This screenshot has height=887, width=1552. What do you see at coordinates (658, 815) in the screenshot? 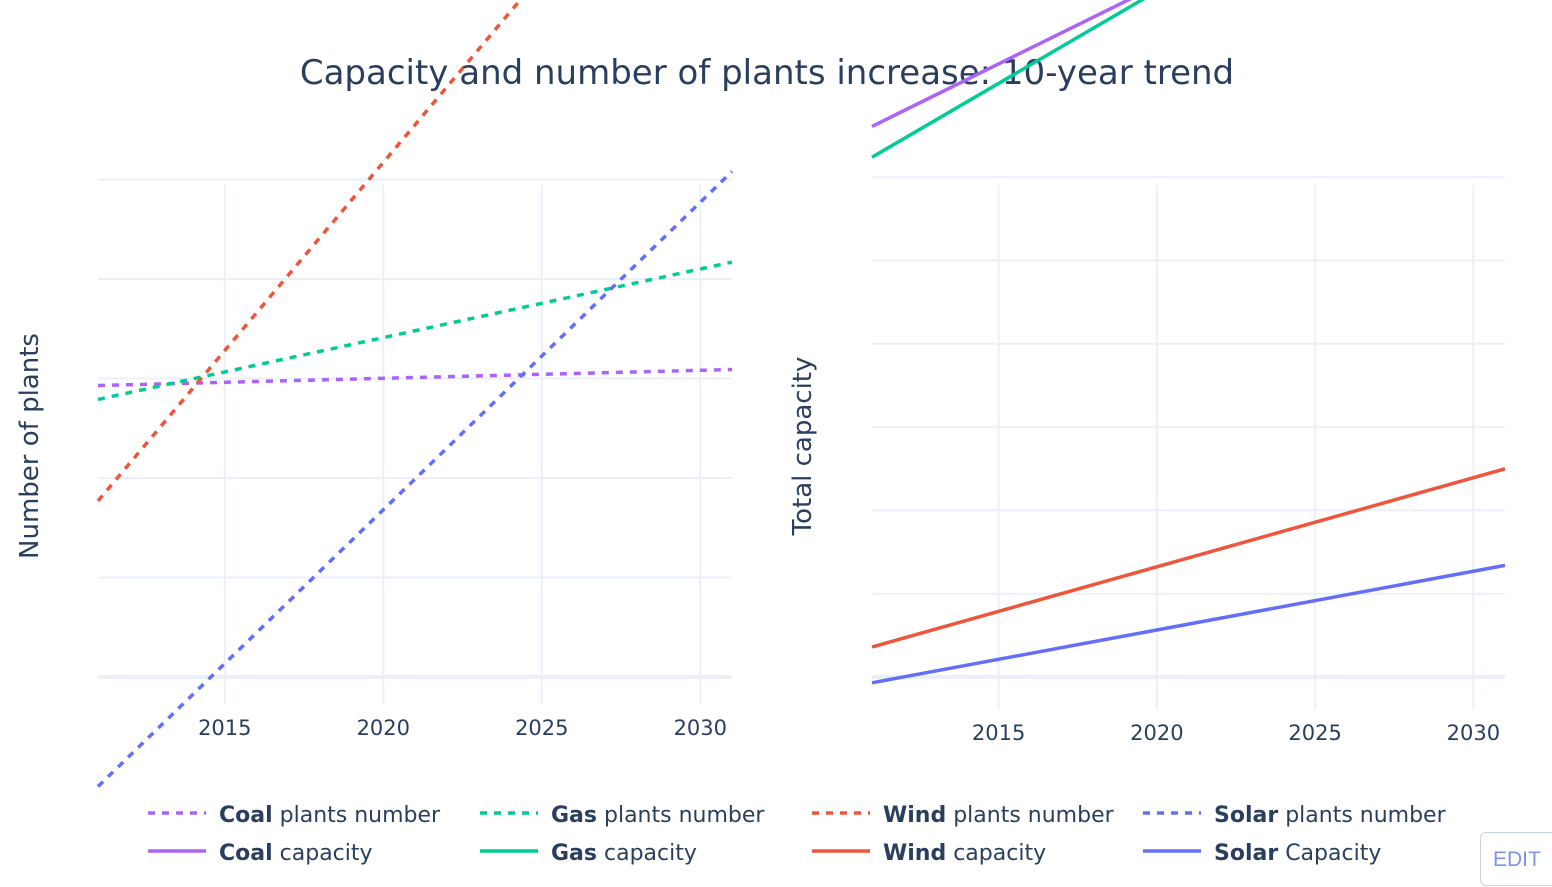
I see `legend-label: Gas plants number` at bounding box center [658, 815].